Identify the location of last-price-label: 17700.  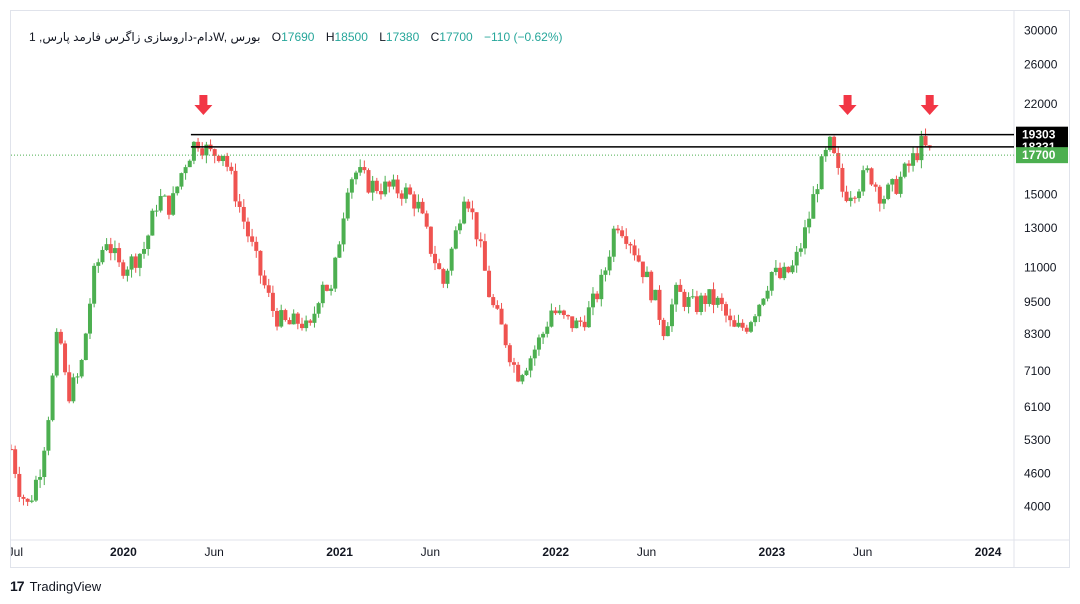
(1039, 155).